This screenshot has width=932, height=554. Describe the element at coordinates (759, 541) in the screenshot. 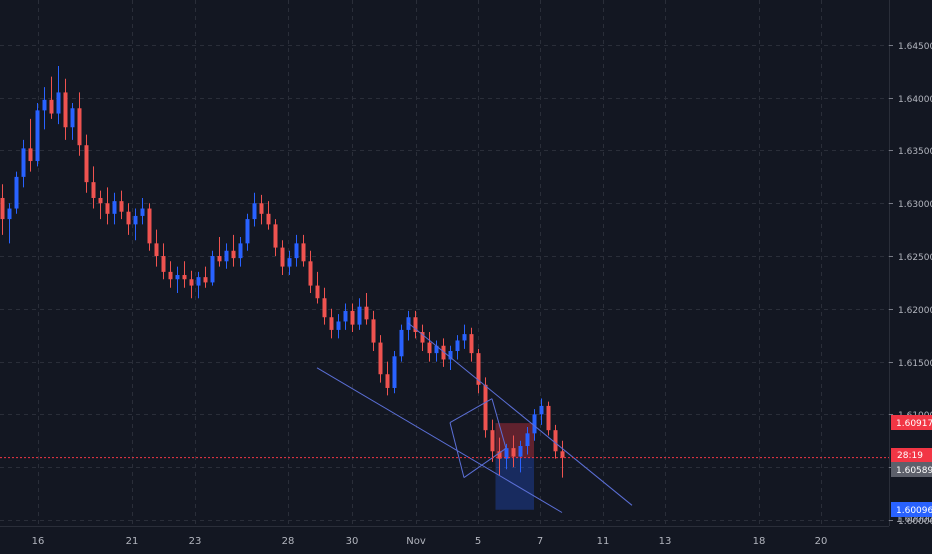

I see `time-tick-label: 18` at that location.